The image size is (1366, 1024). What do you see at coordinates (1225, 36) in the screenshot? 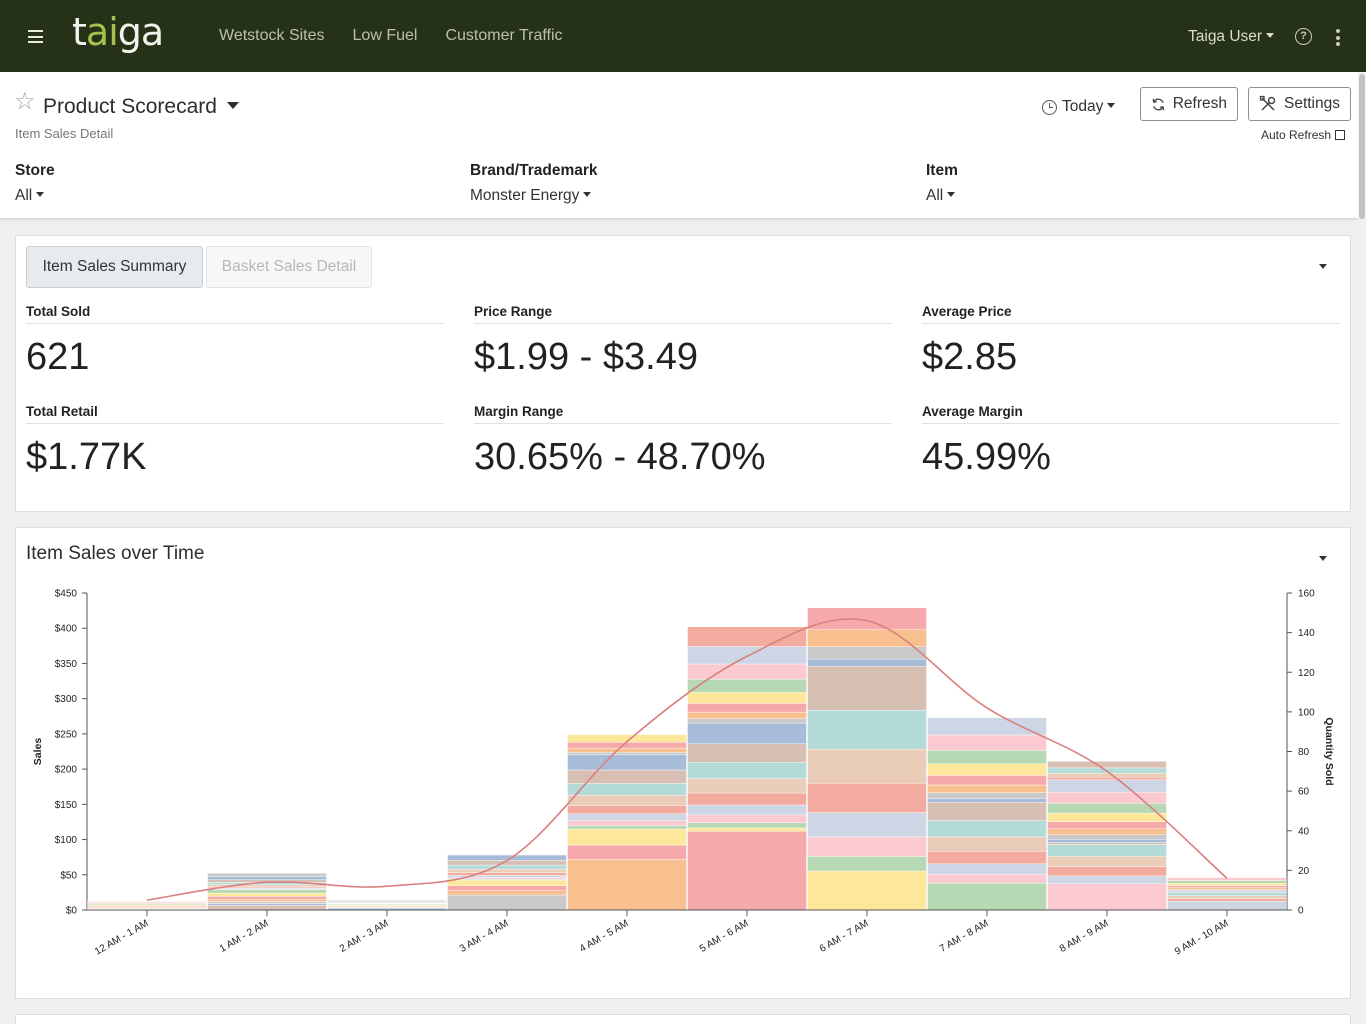
I see `user-name: Taiga User` at bounding box center [1225, 36].